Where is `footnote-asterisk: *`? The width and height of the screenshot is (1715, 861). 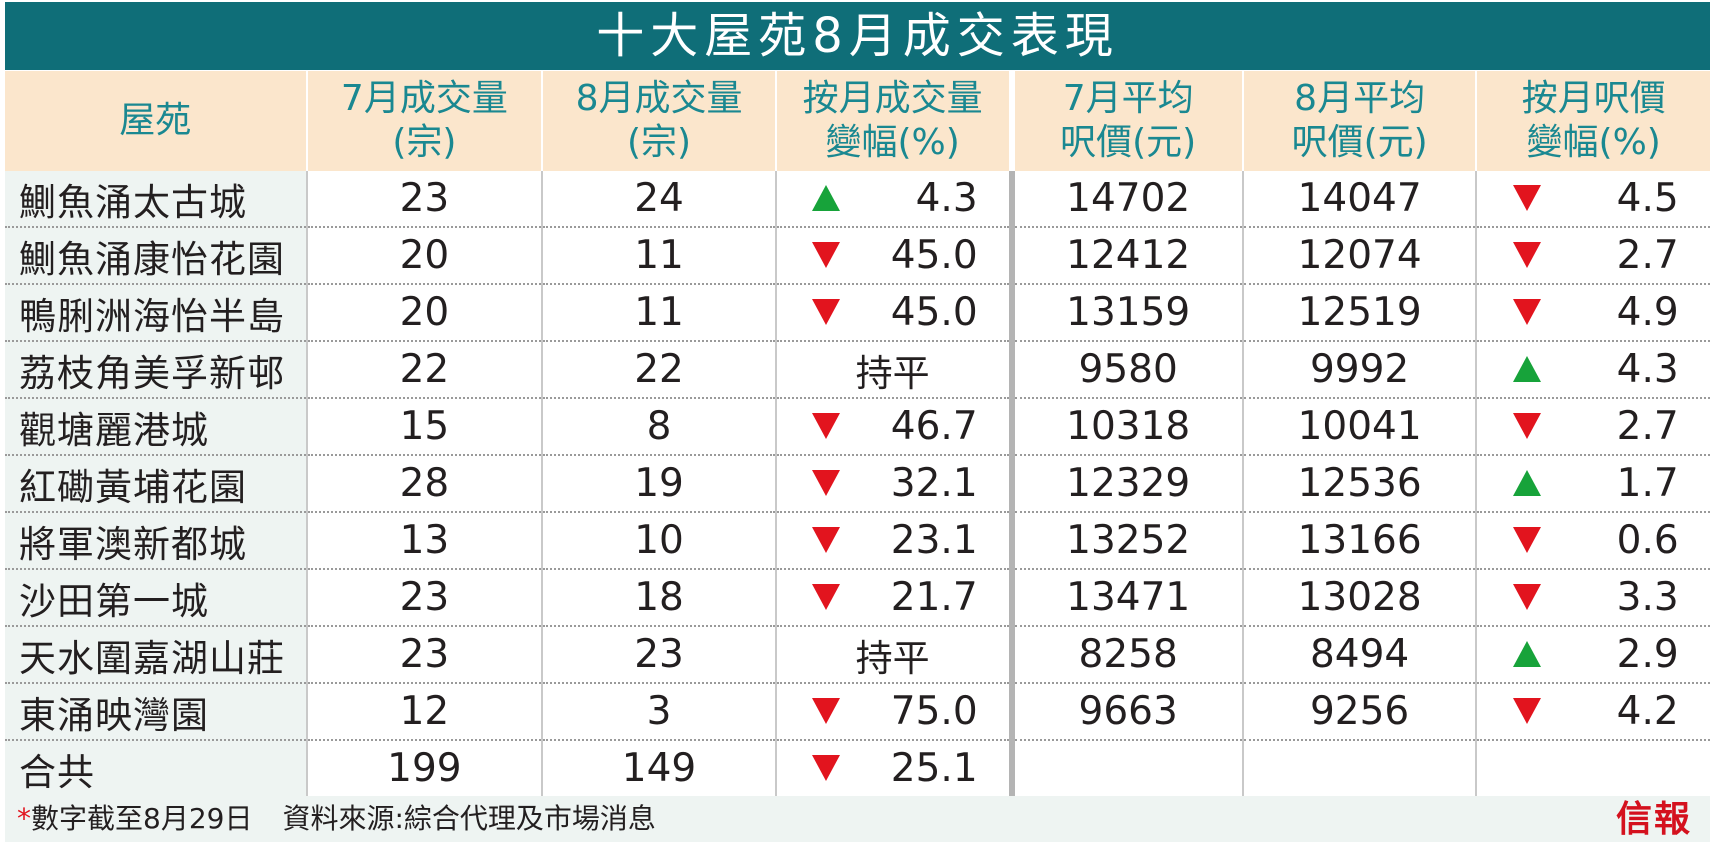 footnote-asterisk: * is located at coordinates (24, 818).